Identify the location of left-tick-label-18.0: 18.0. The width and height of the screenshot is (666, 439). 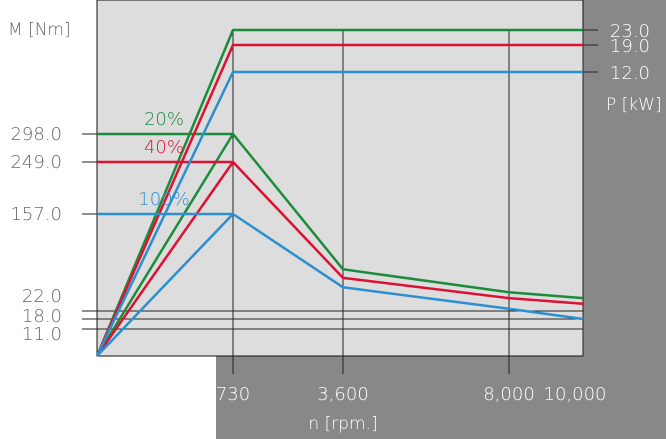
(42, 316).